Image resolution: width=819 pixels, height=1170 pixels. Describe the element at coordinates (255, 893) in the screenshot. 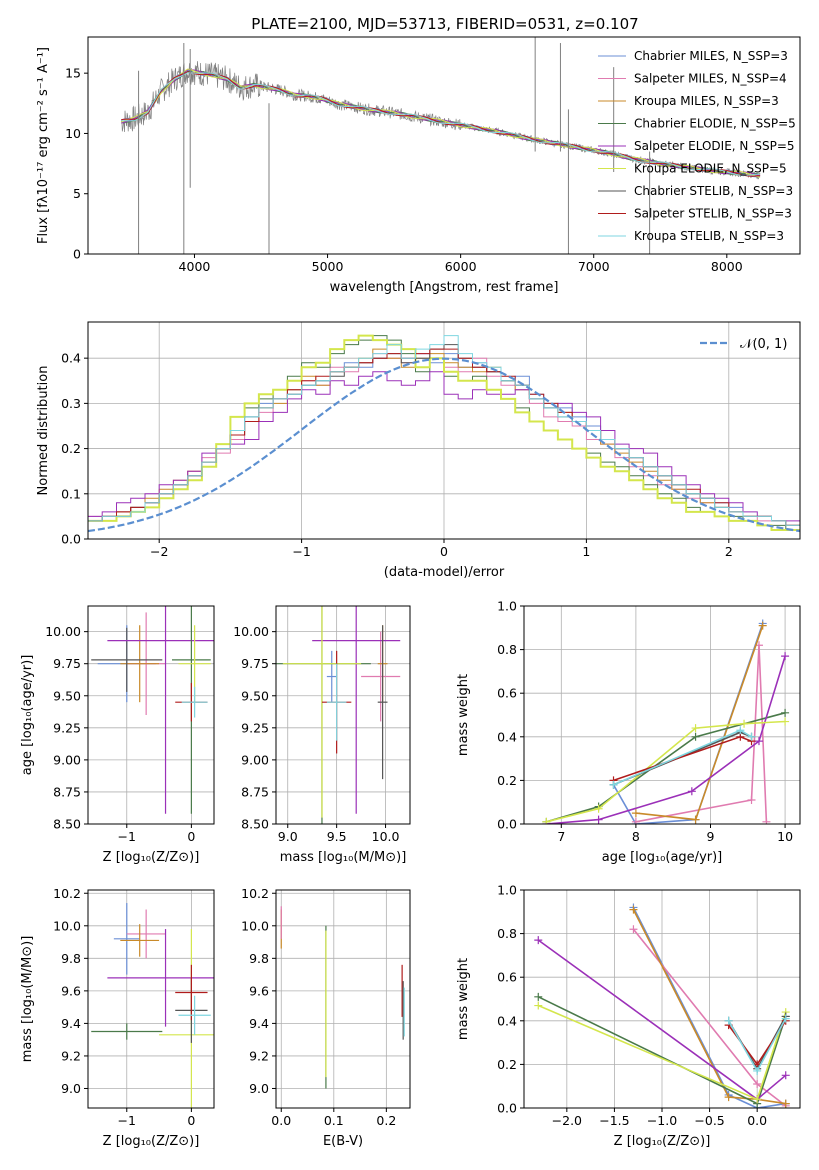

I see `y-tick-label: 10.2` at that location.